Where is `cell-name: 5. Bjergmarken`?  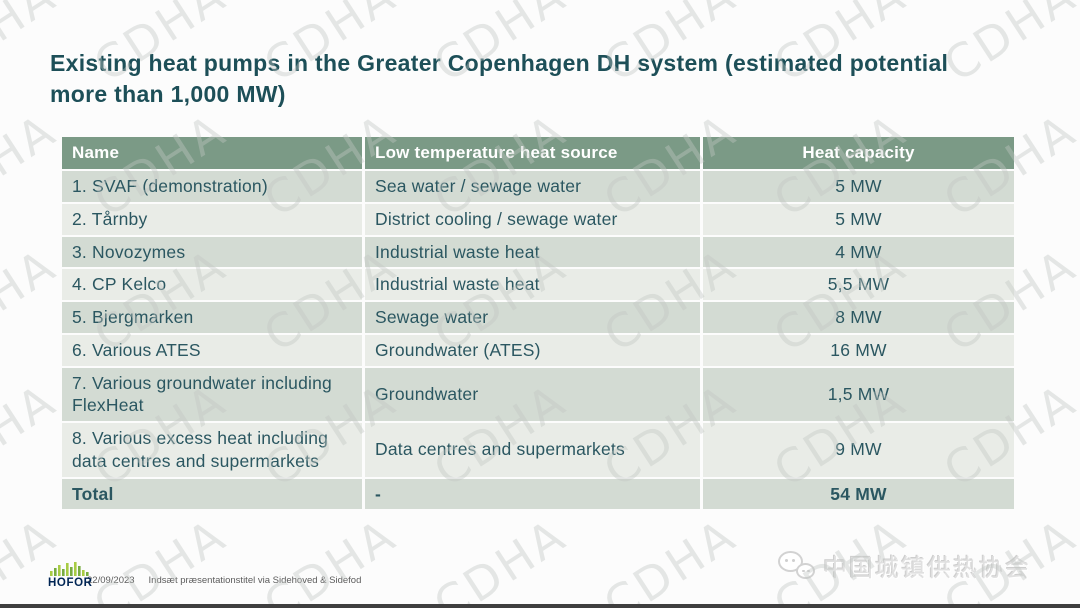 cell-name: 5. Bjergmarken is located at coordinates (213, 318).